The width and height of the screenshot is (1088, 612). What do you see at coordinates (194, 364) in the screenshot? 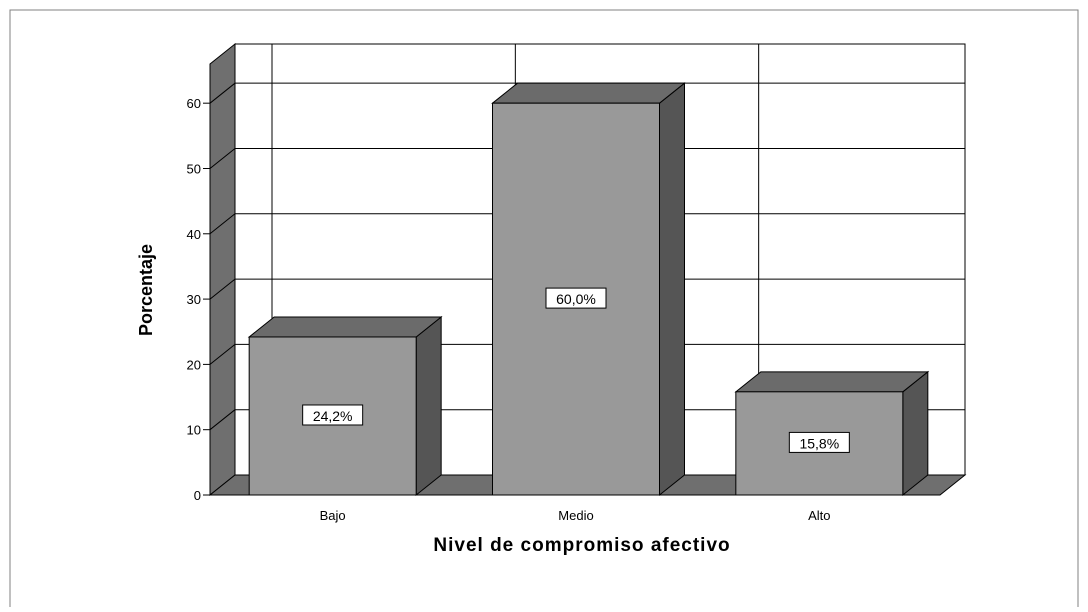
I see `y-tick-label: 20` at bounding box center [194, 364].